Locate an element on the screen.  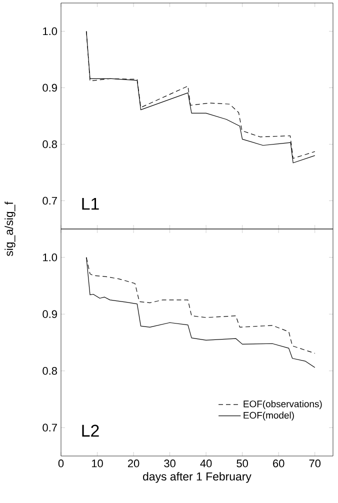
x-tick-label: 10 is located at coordinates (97, 464).